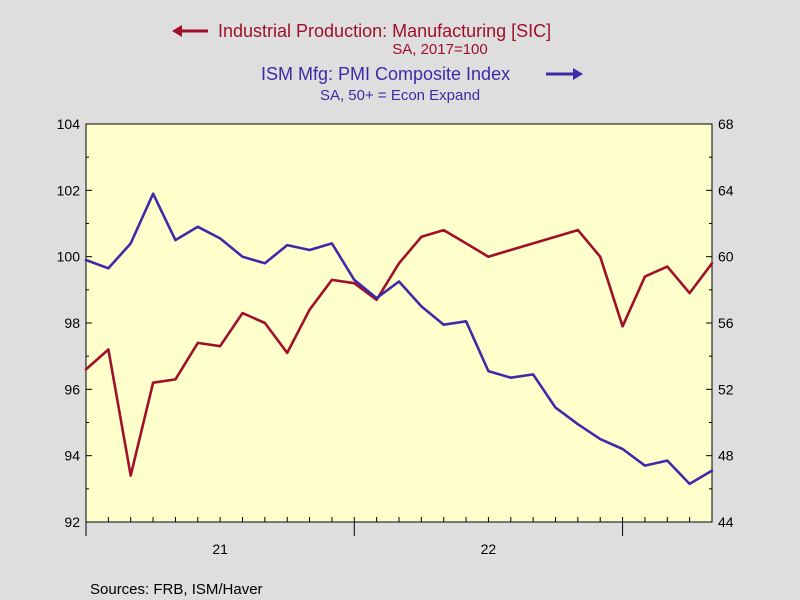 The height and width of the screenshot is (600, 800). Describe the element at coordinates (72, 456) in the screenshot. I see `y-left-tick-label: 94` at that location.